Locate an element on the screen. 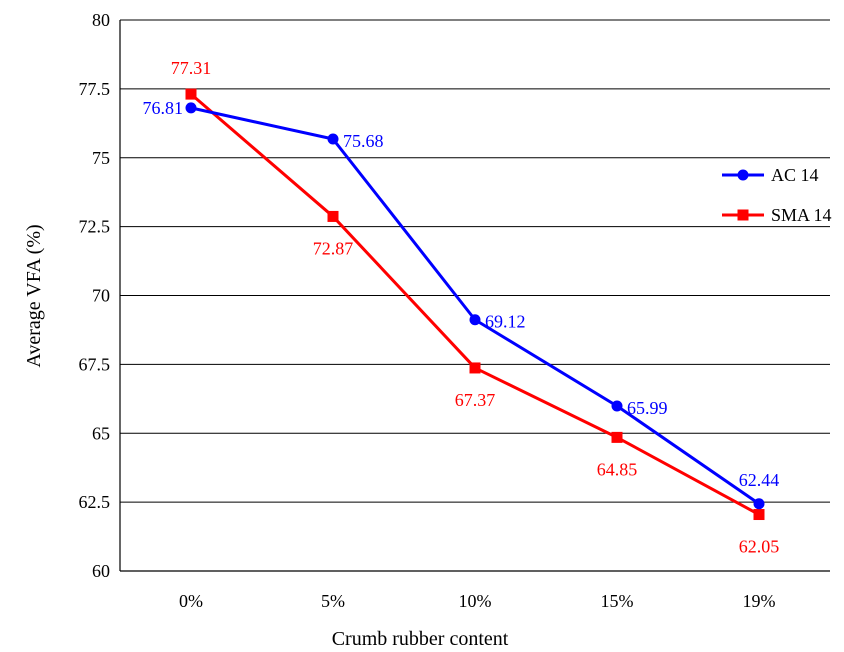 The width and height of the screenshot is (844, 652). y-tick-label: 65 is located at coordinates (101, 433).